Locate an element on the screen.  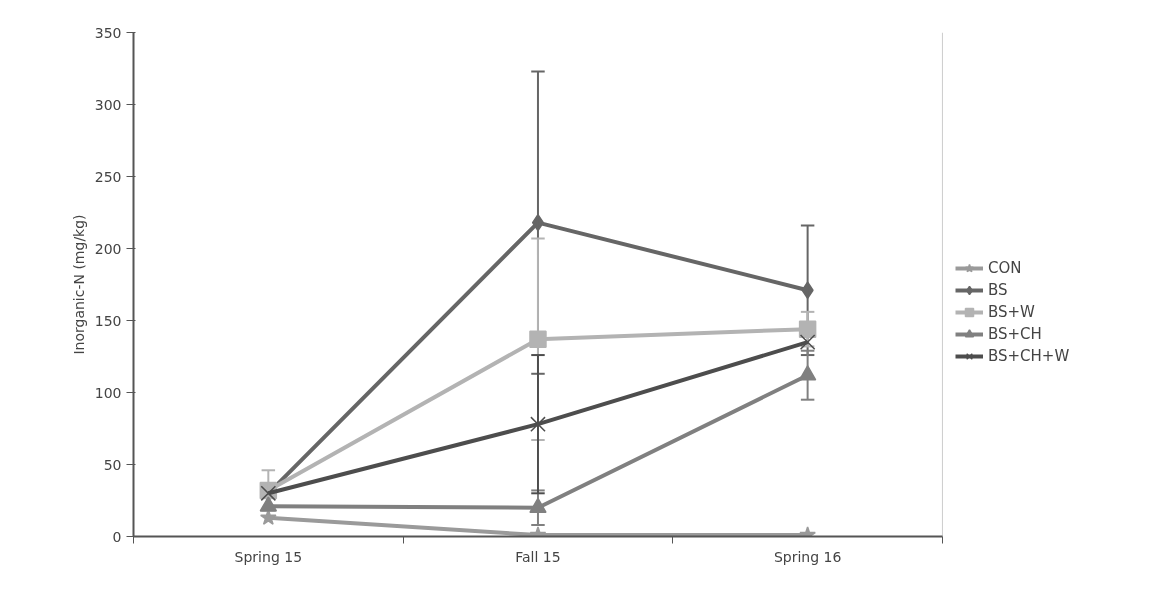
y-tick-label: 250 is located at coordinates (108, 176).